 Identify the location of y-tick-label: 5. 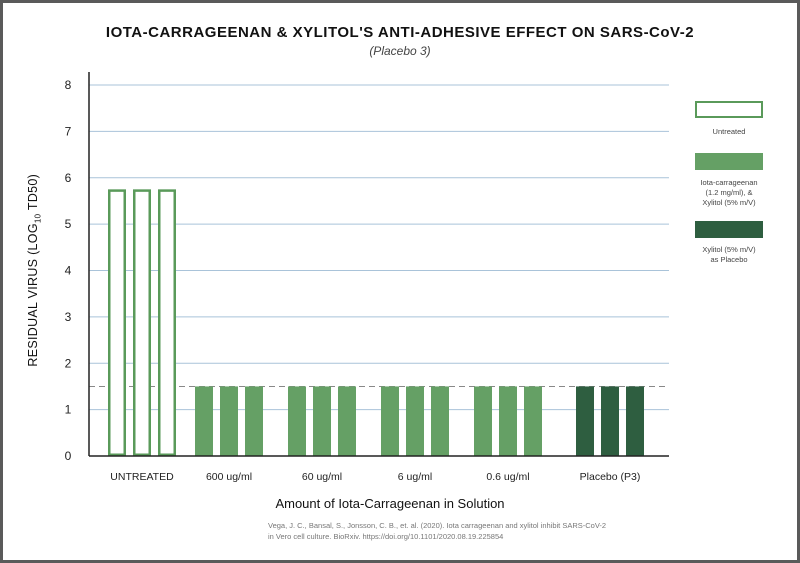
(68, 224).